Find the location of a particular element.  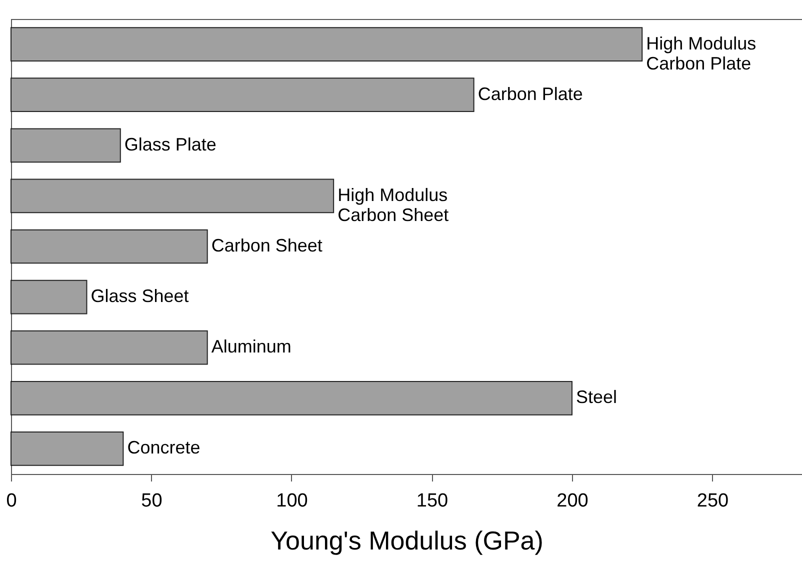

x-tick-label: 200 is located at coordinates (572, 501).